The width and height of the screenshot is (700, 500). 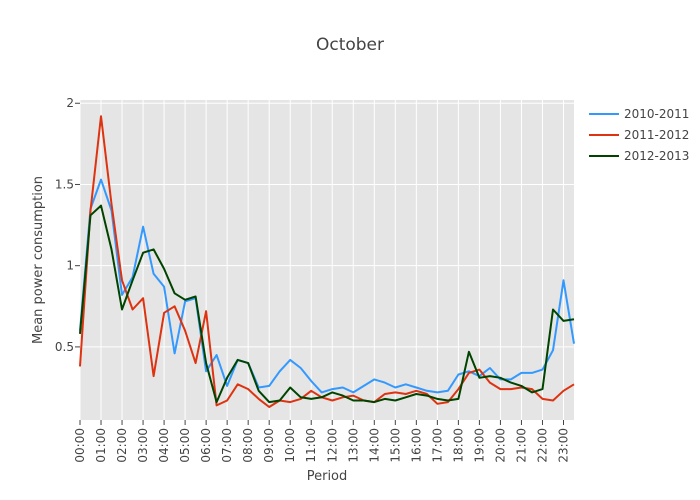 I want to click on y-tick-label: 1.5, so click(x=64, y=184).